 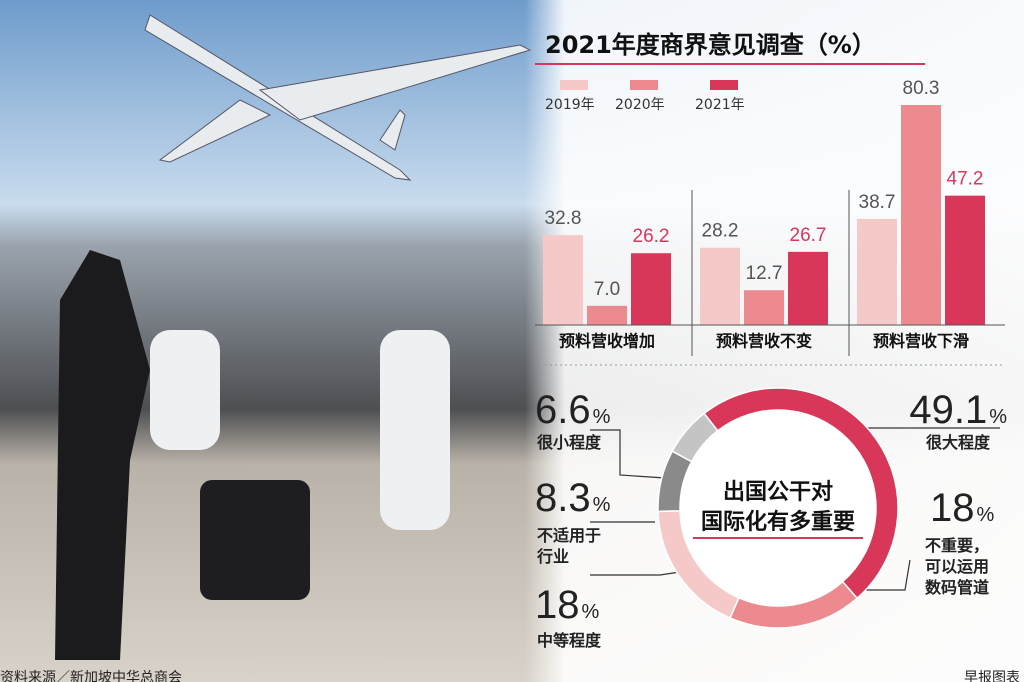 I want to click on category-label: 很小程度, so click(x=569, y=442).